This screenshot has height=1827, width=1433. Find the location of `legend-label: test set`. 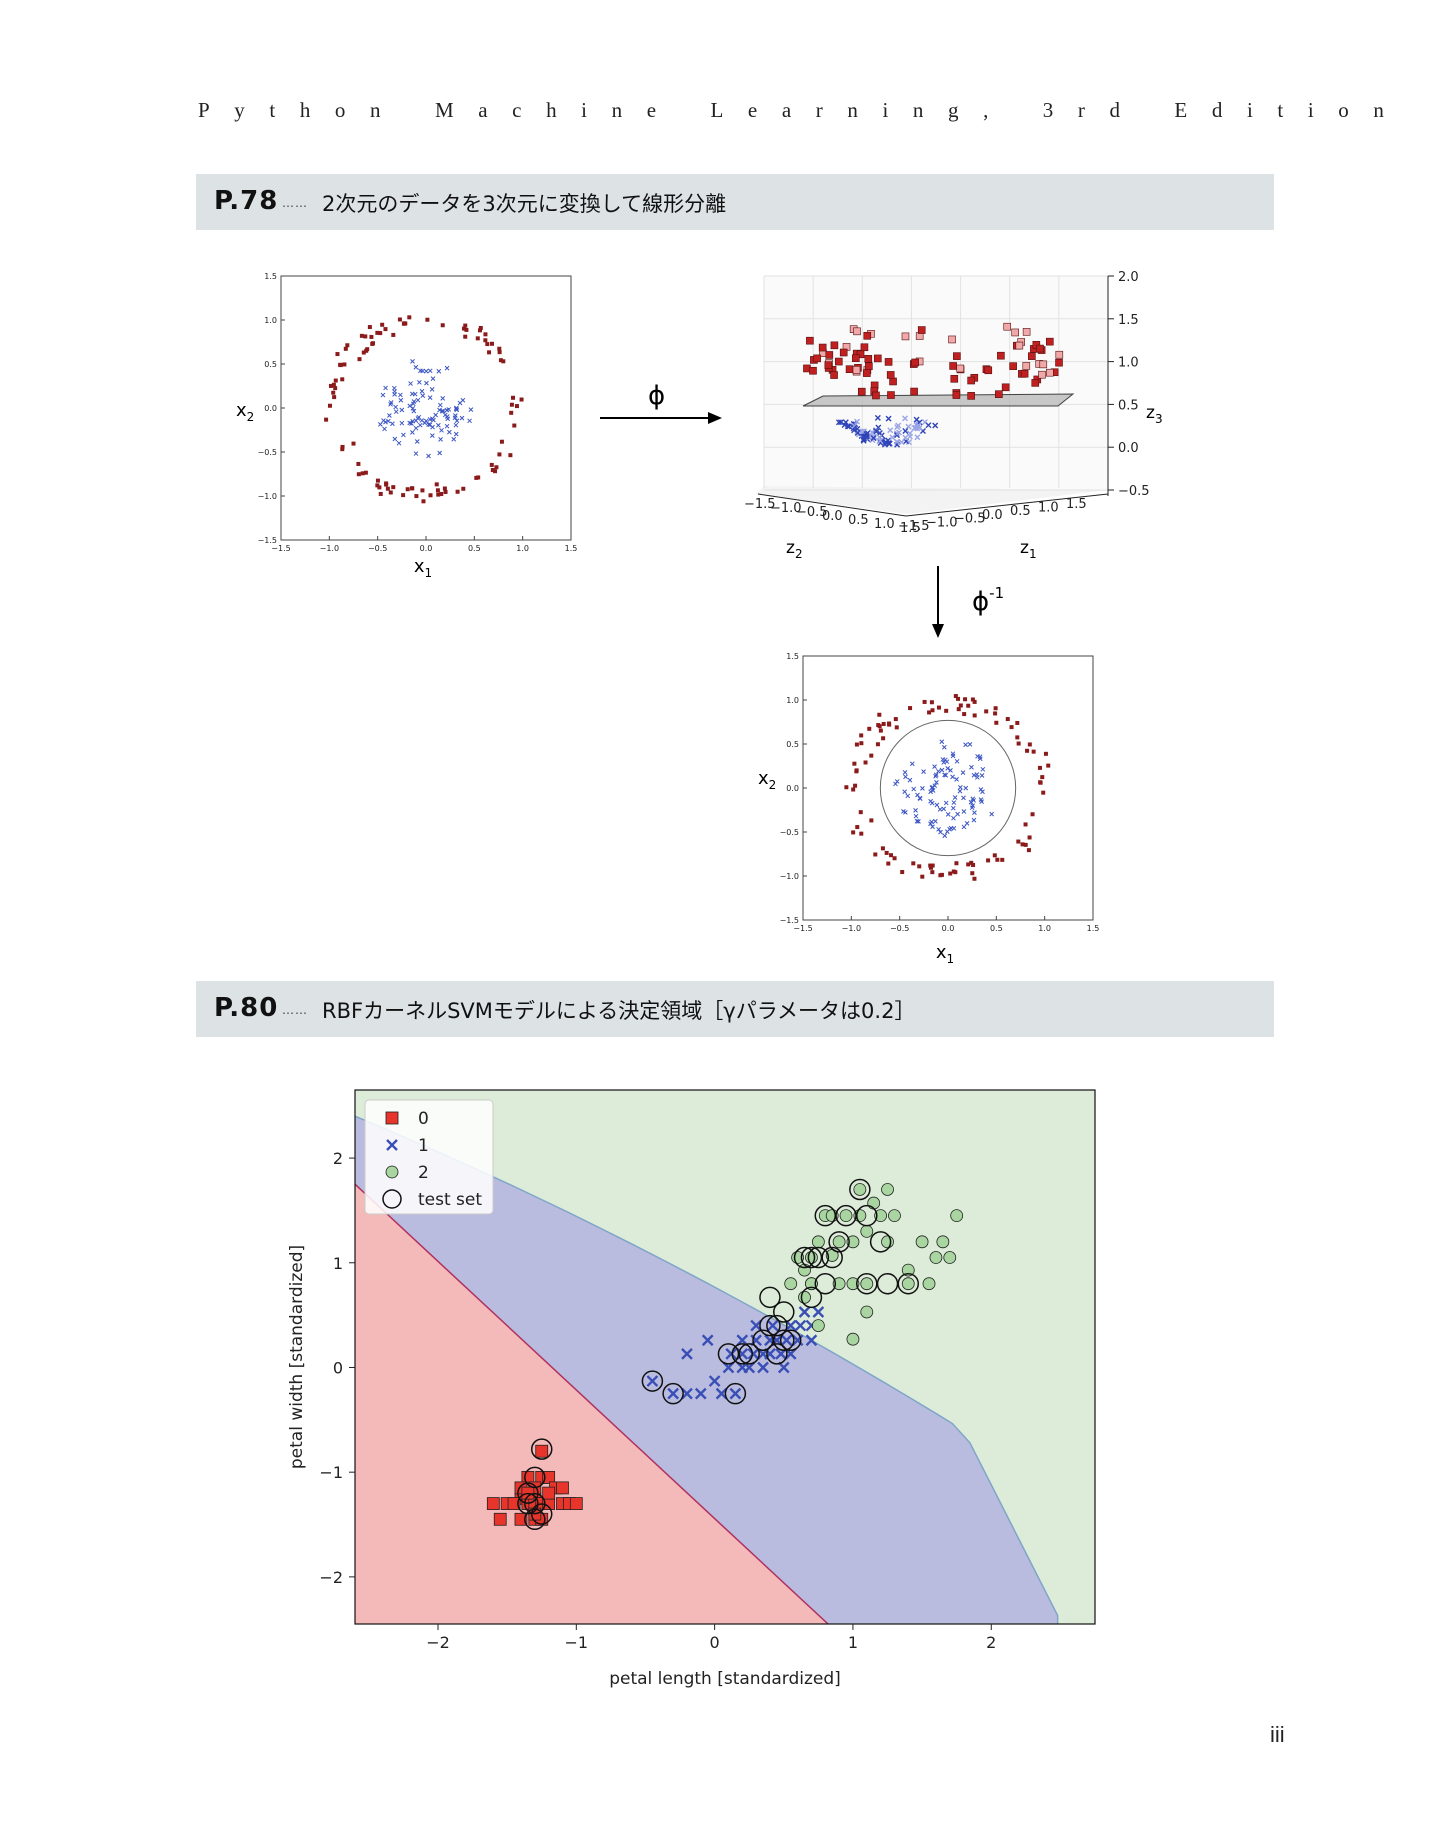

legend-label: test set is located at coordinates (450, 1200).